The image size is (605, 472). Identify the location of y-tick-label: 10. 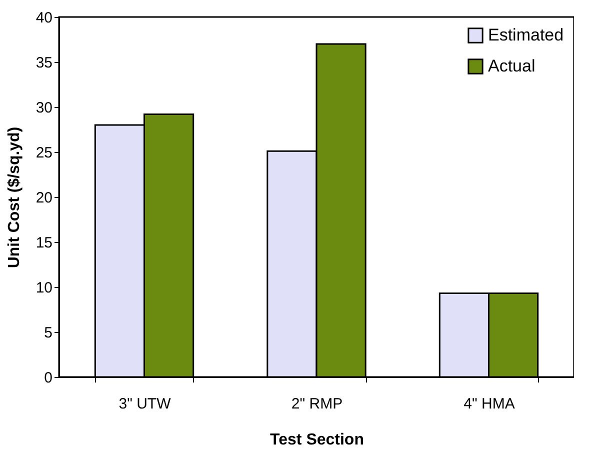
(44, 288).